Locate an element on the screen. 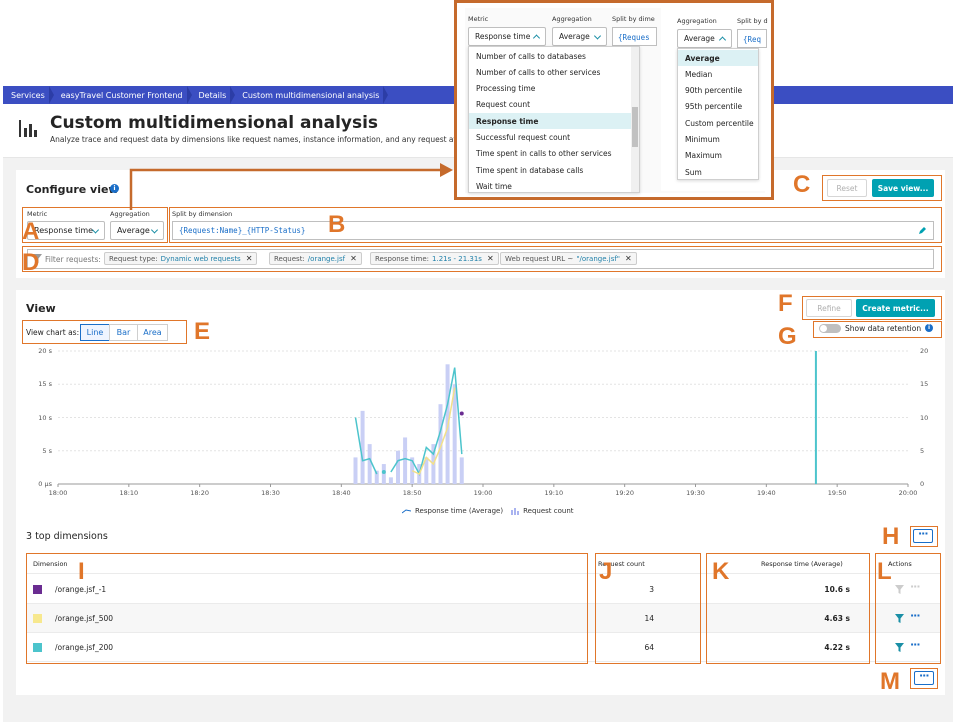 The width and height of the screenshot is (955, 722). split-dimension-label: Split by dimension is located at coordinates (202, 214).